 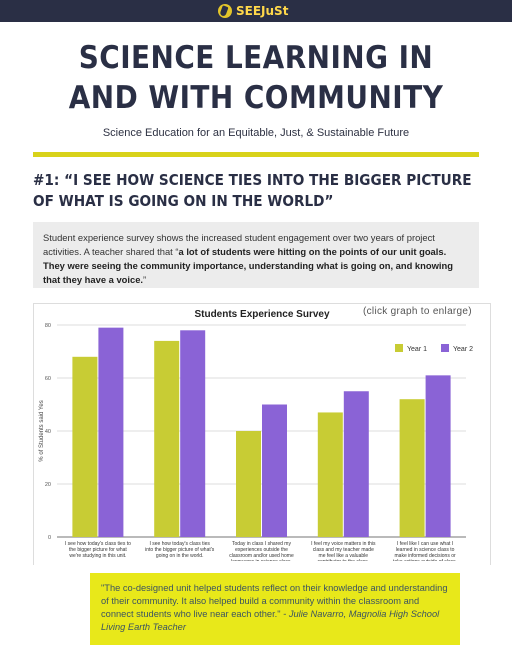 I want to click on y-tick-label: 20, so click(x=48, y=485).